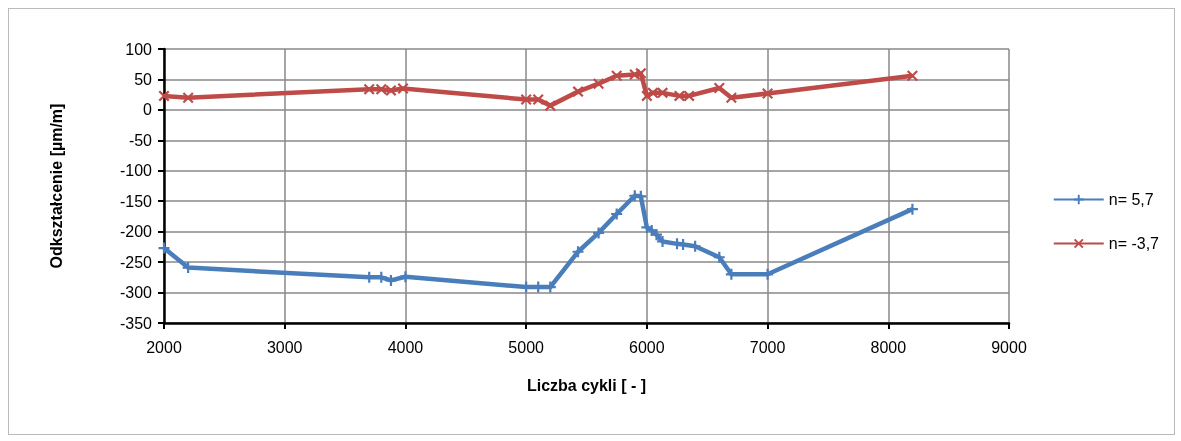 The height and width of the screenshot is (441, 1181). I want to click on y-axis-title: Odkształcenie [µm/m], so click(56, 186).